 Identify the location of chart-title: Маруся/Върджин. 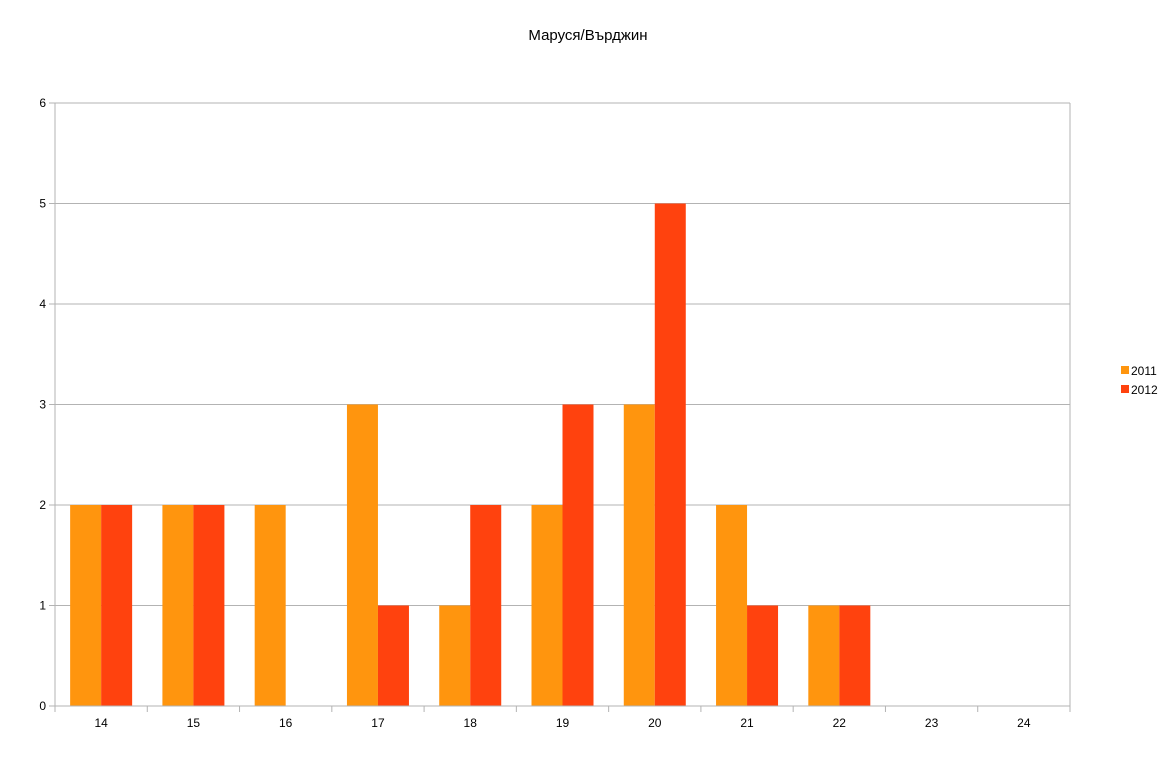
(587, 35).